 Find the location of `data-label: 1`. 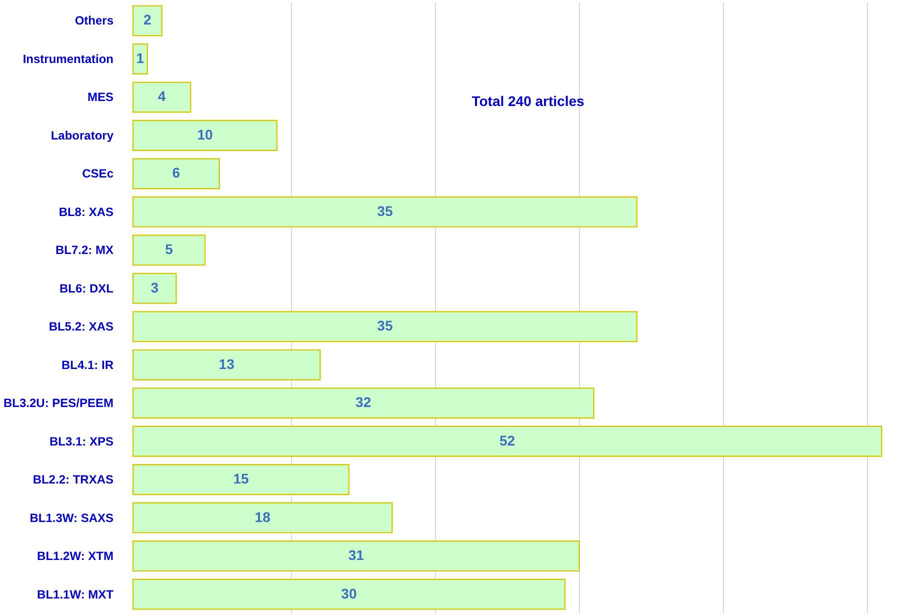

data-label: 1 is located at coordinates (140, 58).